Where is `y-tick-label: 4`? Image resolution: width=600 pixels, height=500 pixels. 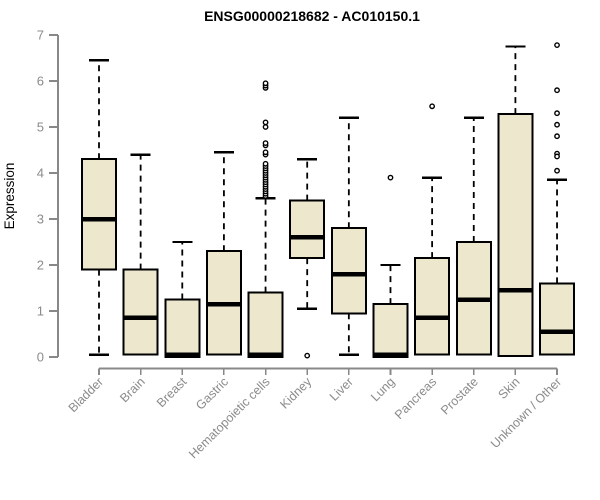 y-tick-label: 4 is located at coordinates (40, 173).